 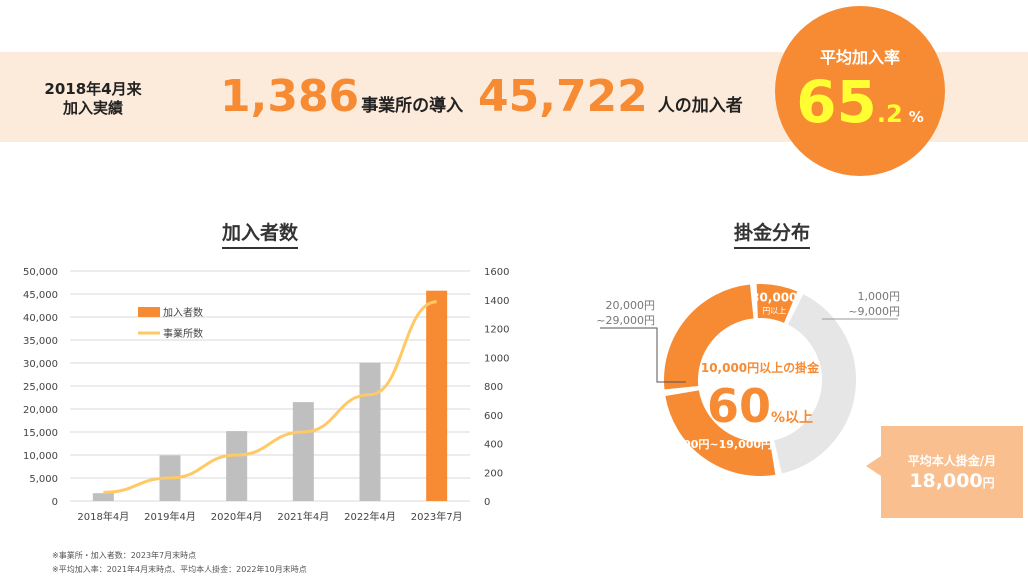 I want to click on y-right-tick: 1600, so click(x=496, y=272).